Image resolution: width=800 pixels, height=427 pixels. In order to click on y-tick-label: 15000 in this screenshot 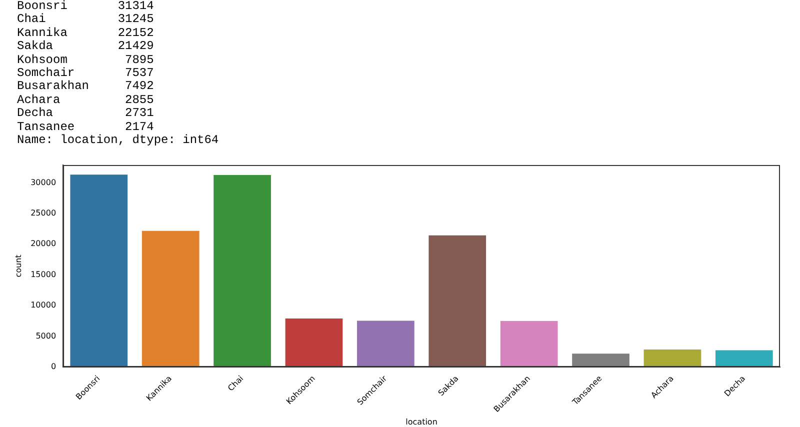, I will do `click(43, 274)`.